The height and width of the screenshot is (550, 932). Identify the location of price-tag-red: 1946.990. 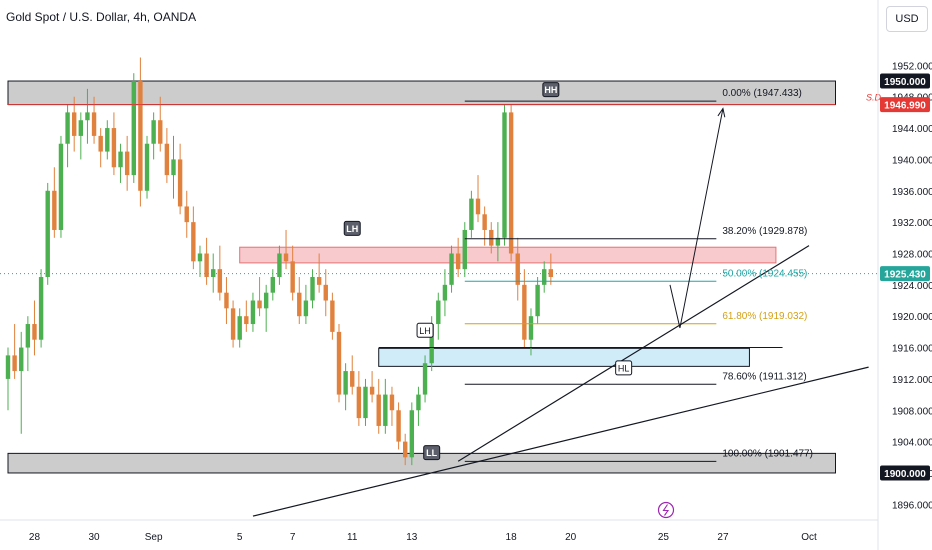
(905, 105).